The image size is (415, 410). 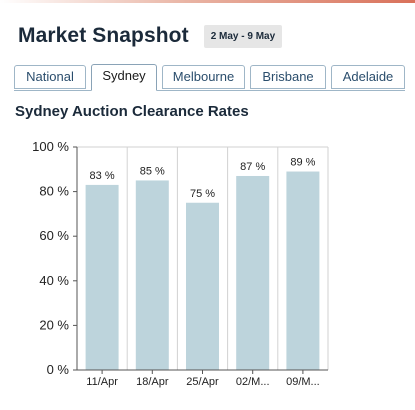 What do you see at coordinates (202, 382) in the screenshot?
I see `x-tick-label: 25/Apr` at bounding box center [202, 382].